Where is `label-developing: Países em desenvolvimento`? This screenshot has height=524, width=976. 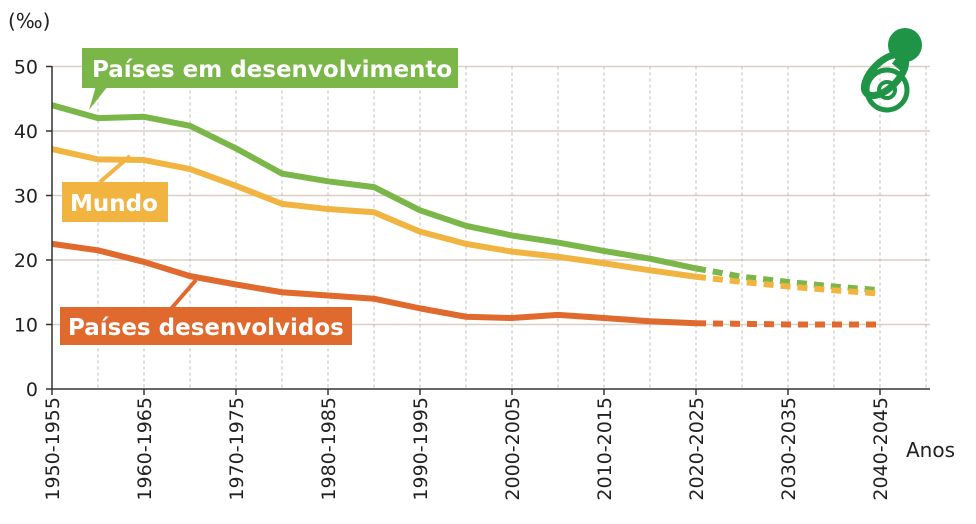 label-developing: Países em desenvolvimento is located at coordinates (270, 79).